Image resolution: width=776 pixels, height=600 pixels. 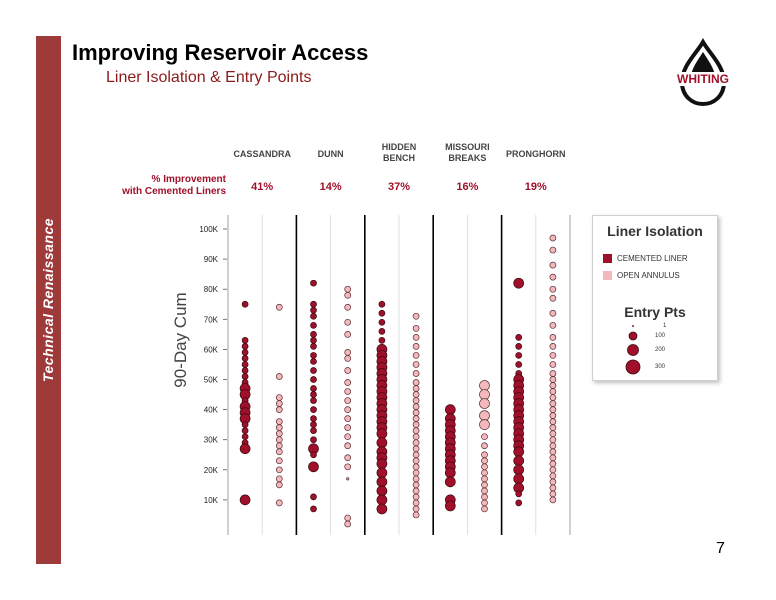 I want to click on y-tick-label-7: 80K, so click(x=211, y=289).